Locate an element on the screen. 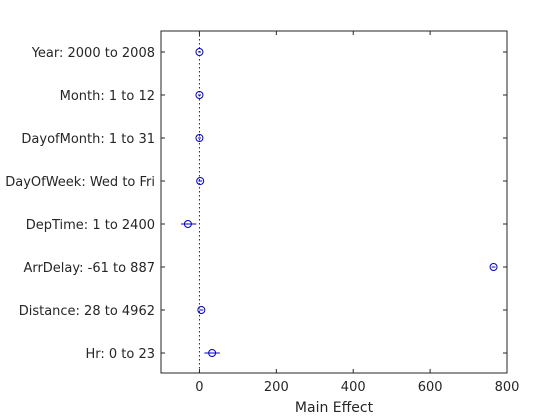 This screenshot has height=420, width=560. x-tick-label-1: 200 is located at coordinates (276, 387).